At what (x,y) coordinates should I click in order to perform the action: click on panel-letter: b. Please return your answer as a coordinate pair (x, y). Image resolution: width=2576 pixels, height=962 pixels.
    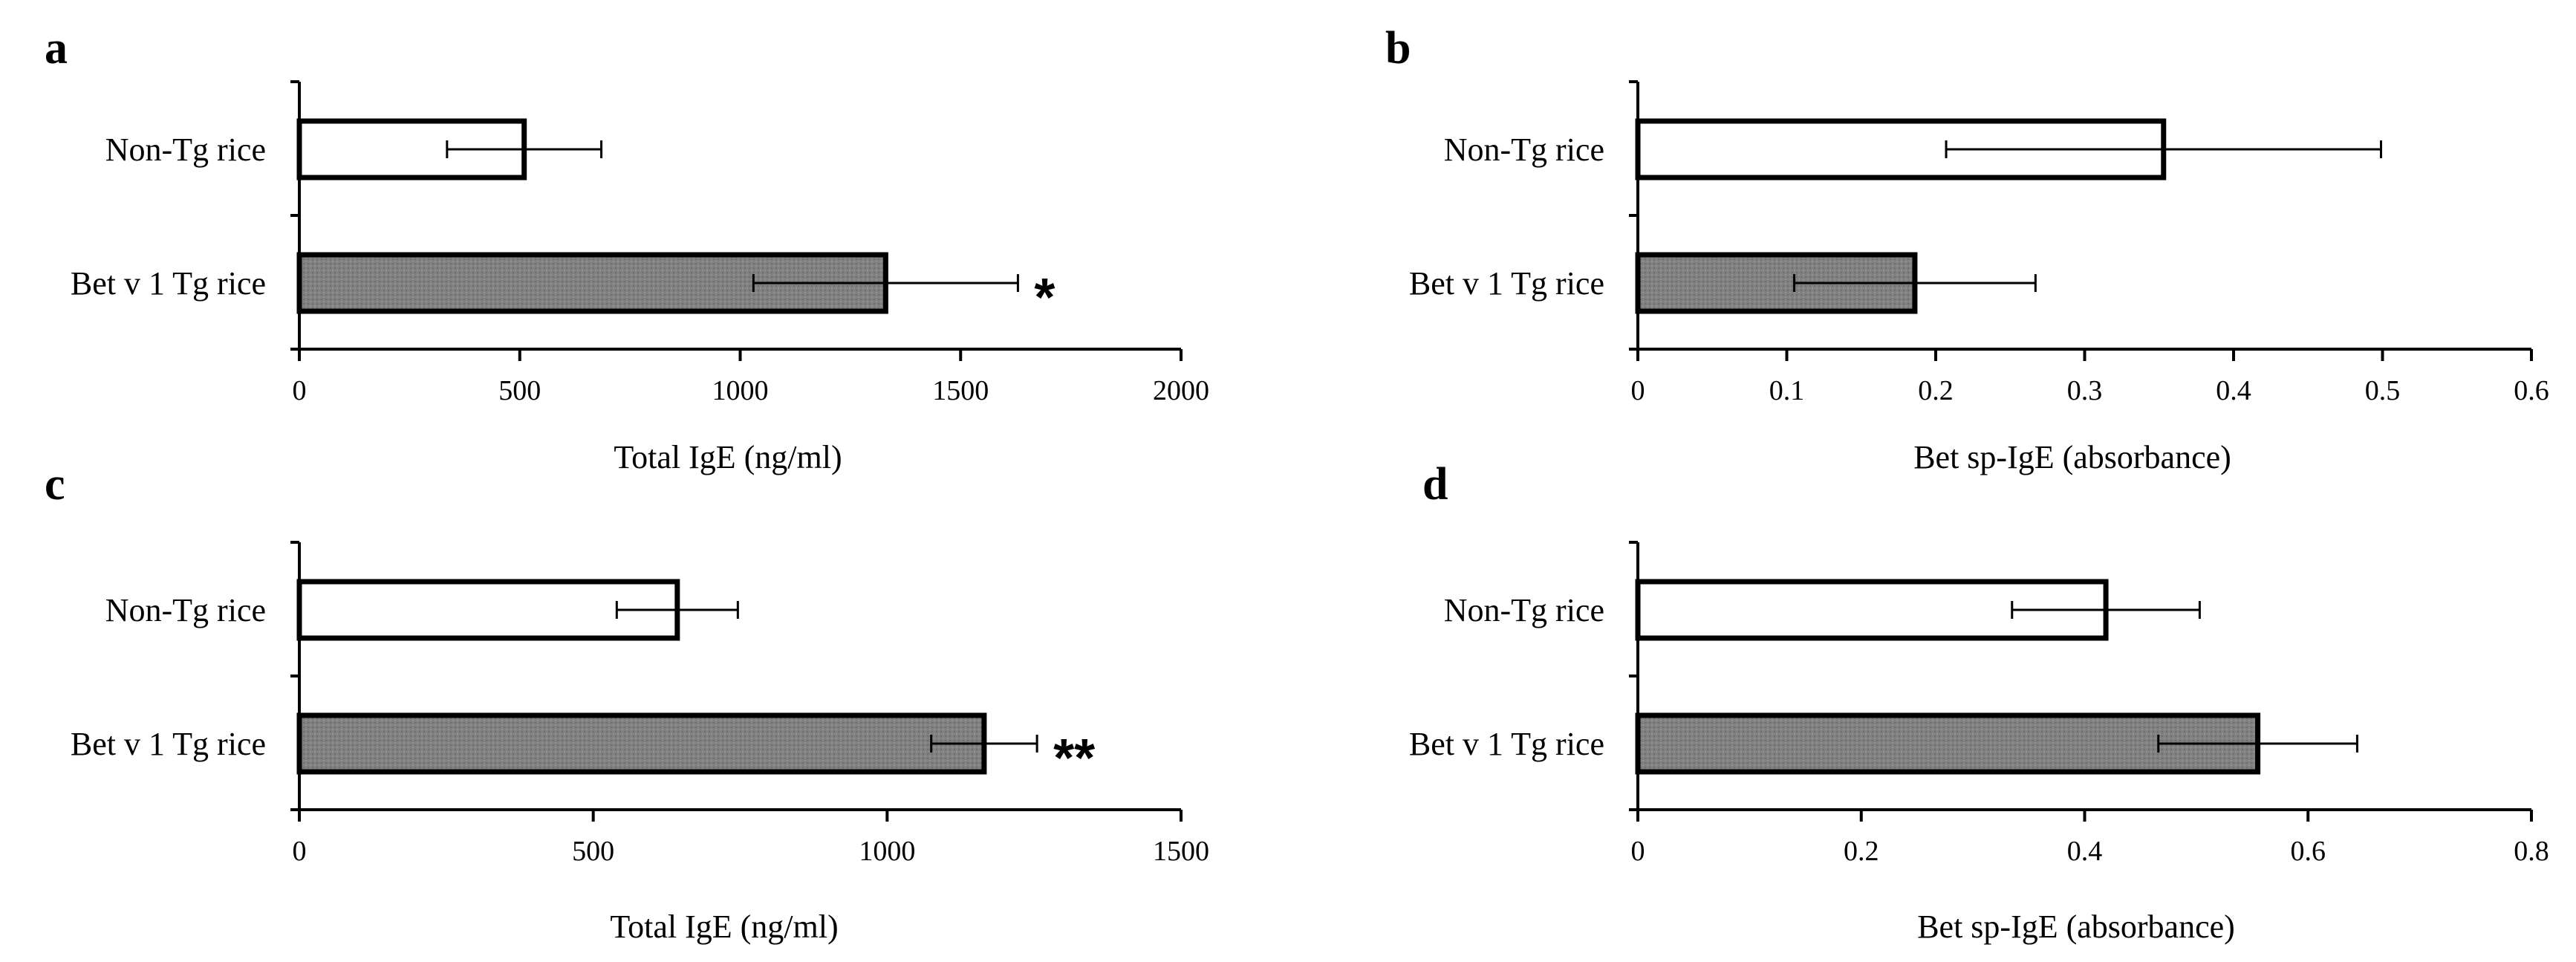
    Looking at the image, I should click on (1398, 49).